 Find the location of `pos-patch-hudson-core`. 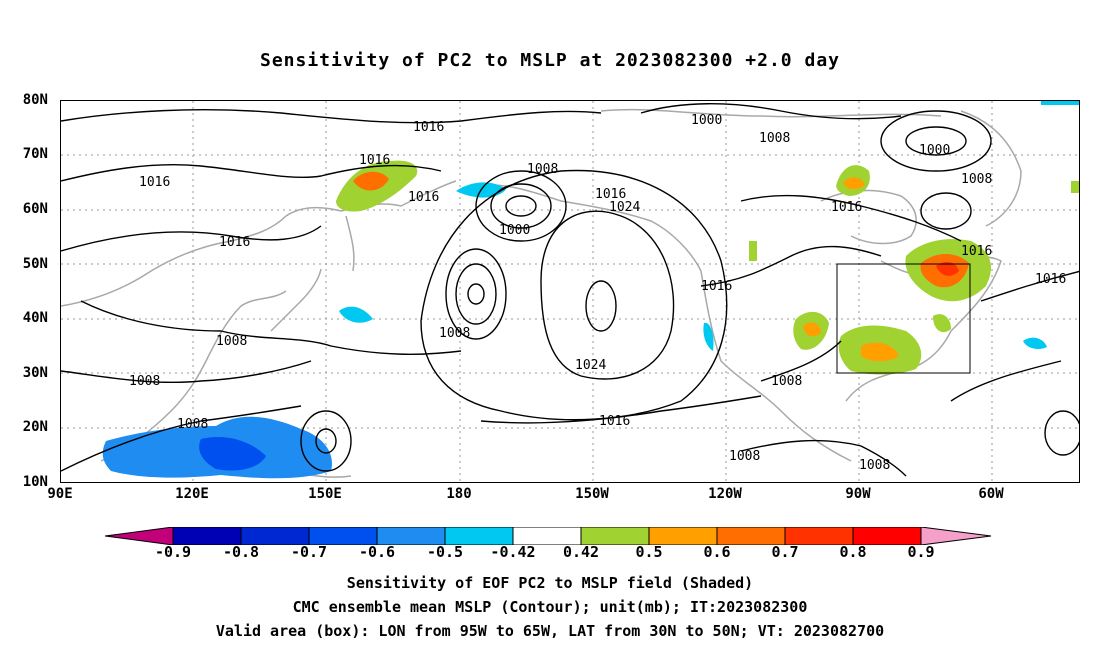

pos-patch-hudson-core is located at coordinates (854, 183).